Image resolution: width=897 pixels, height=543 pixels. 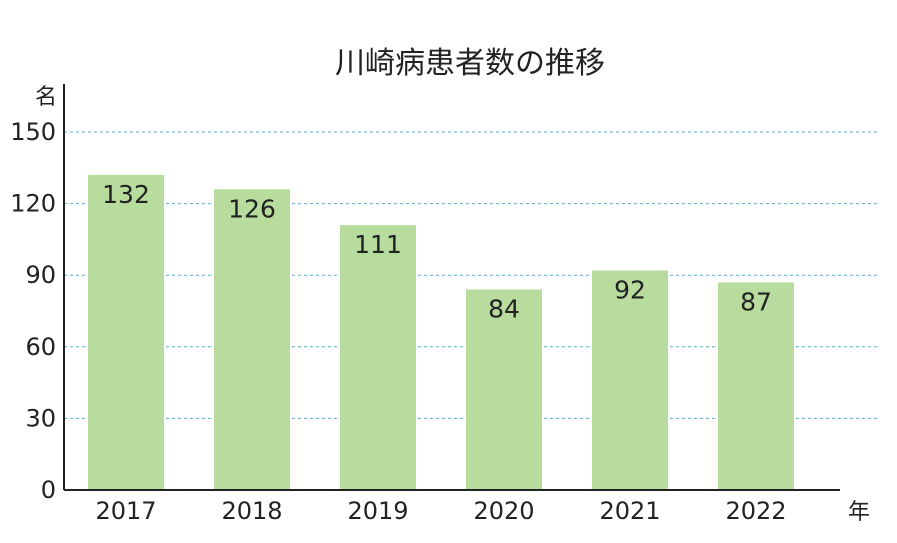 What do you see at coordinates (48, 490) in the screenshot?
I see `y-tick-label: 0` at bounding box center [48, 490].